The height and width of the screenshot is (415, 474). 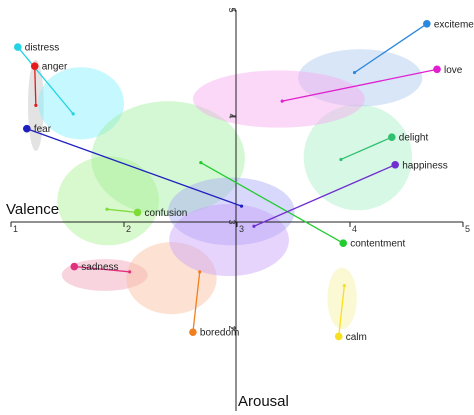 What do you see at coordinates (324, 195) in the screenshot?
I see `connector-happiness` at bounding box center [324, 195].